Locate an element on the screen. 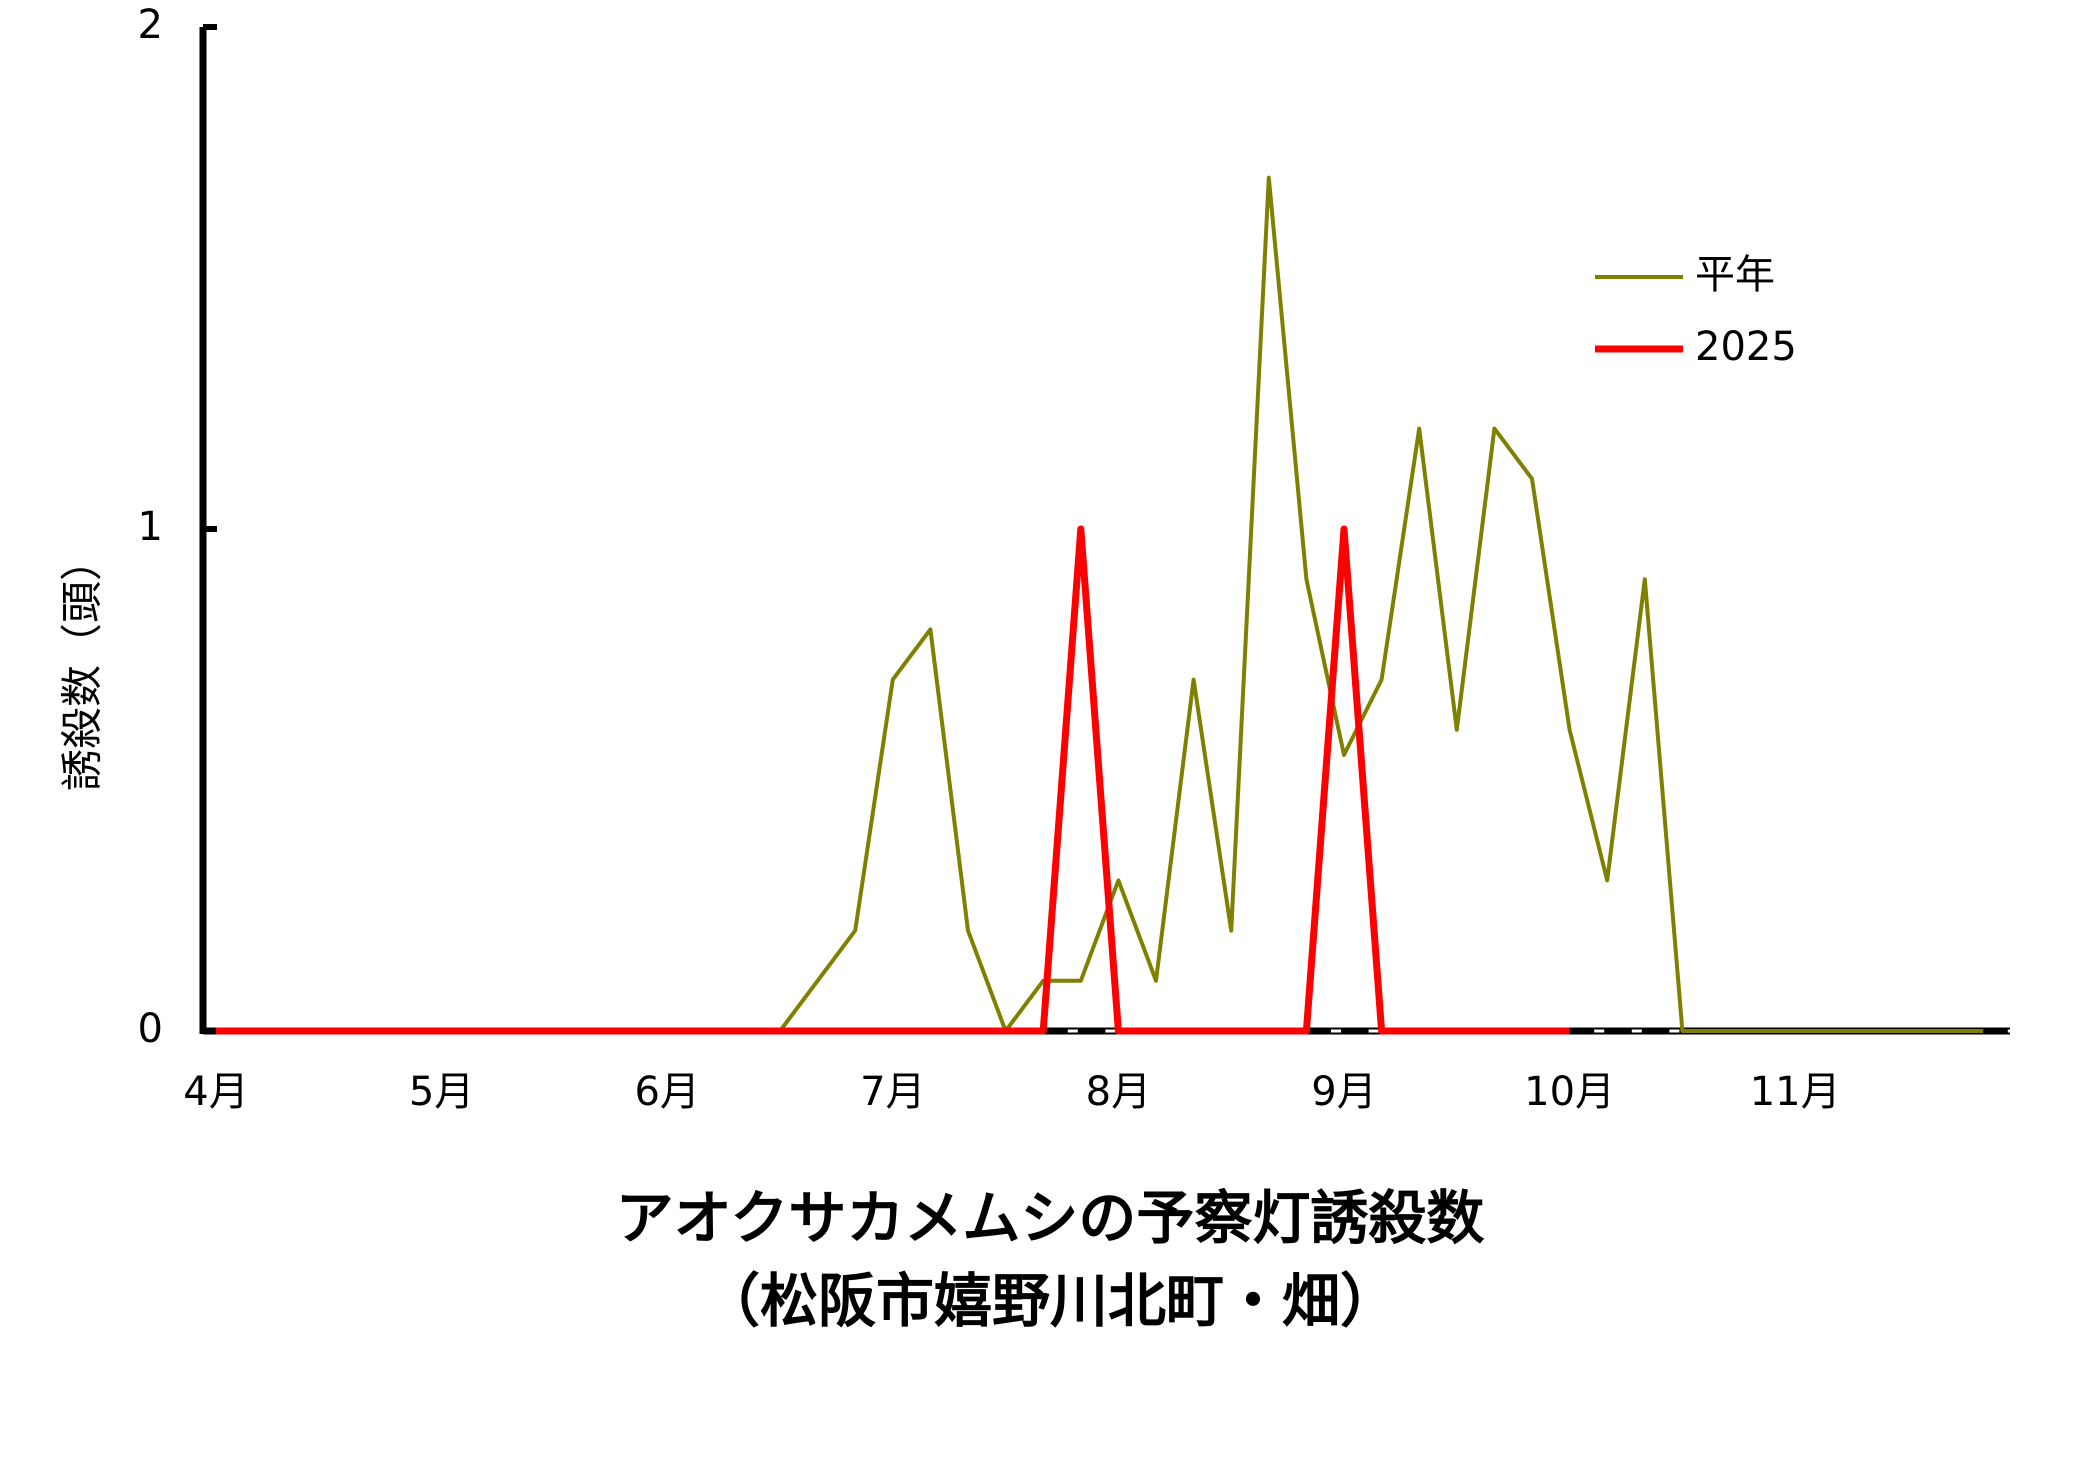 The height and width of the screenshot is (1475, 2098). x-tick-label: 8月 is located at coordinates (1118, 1092).